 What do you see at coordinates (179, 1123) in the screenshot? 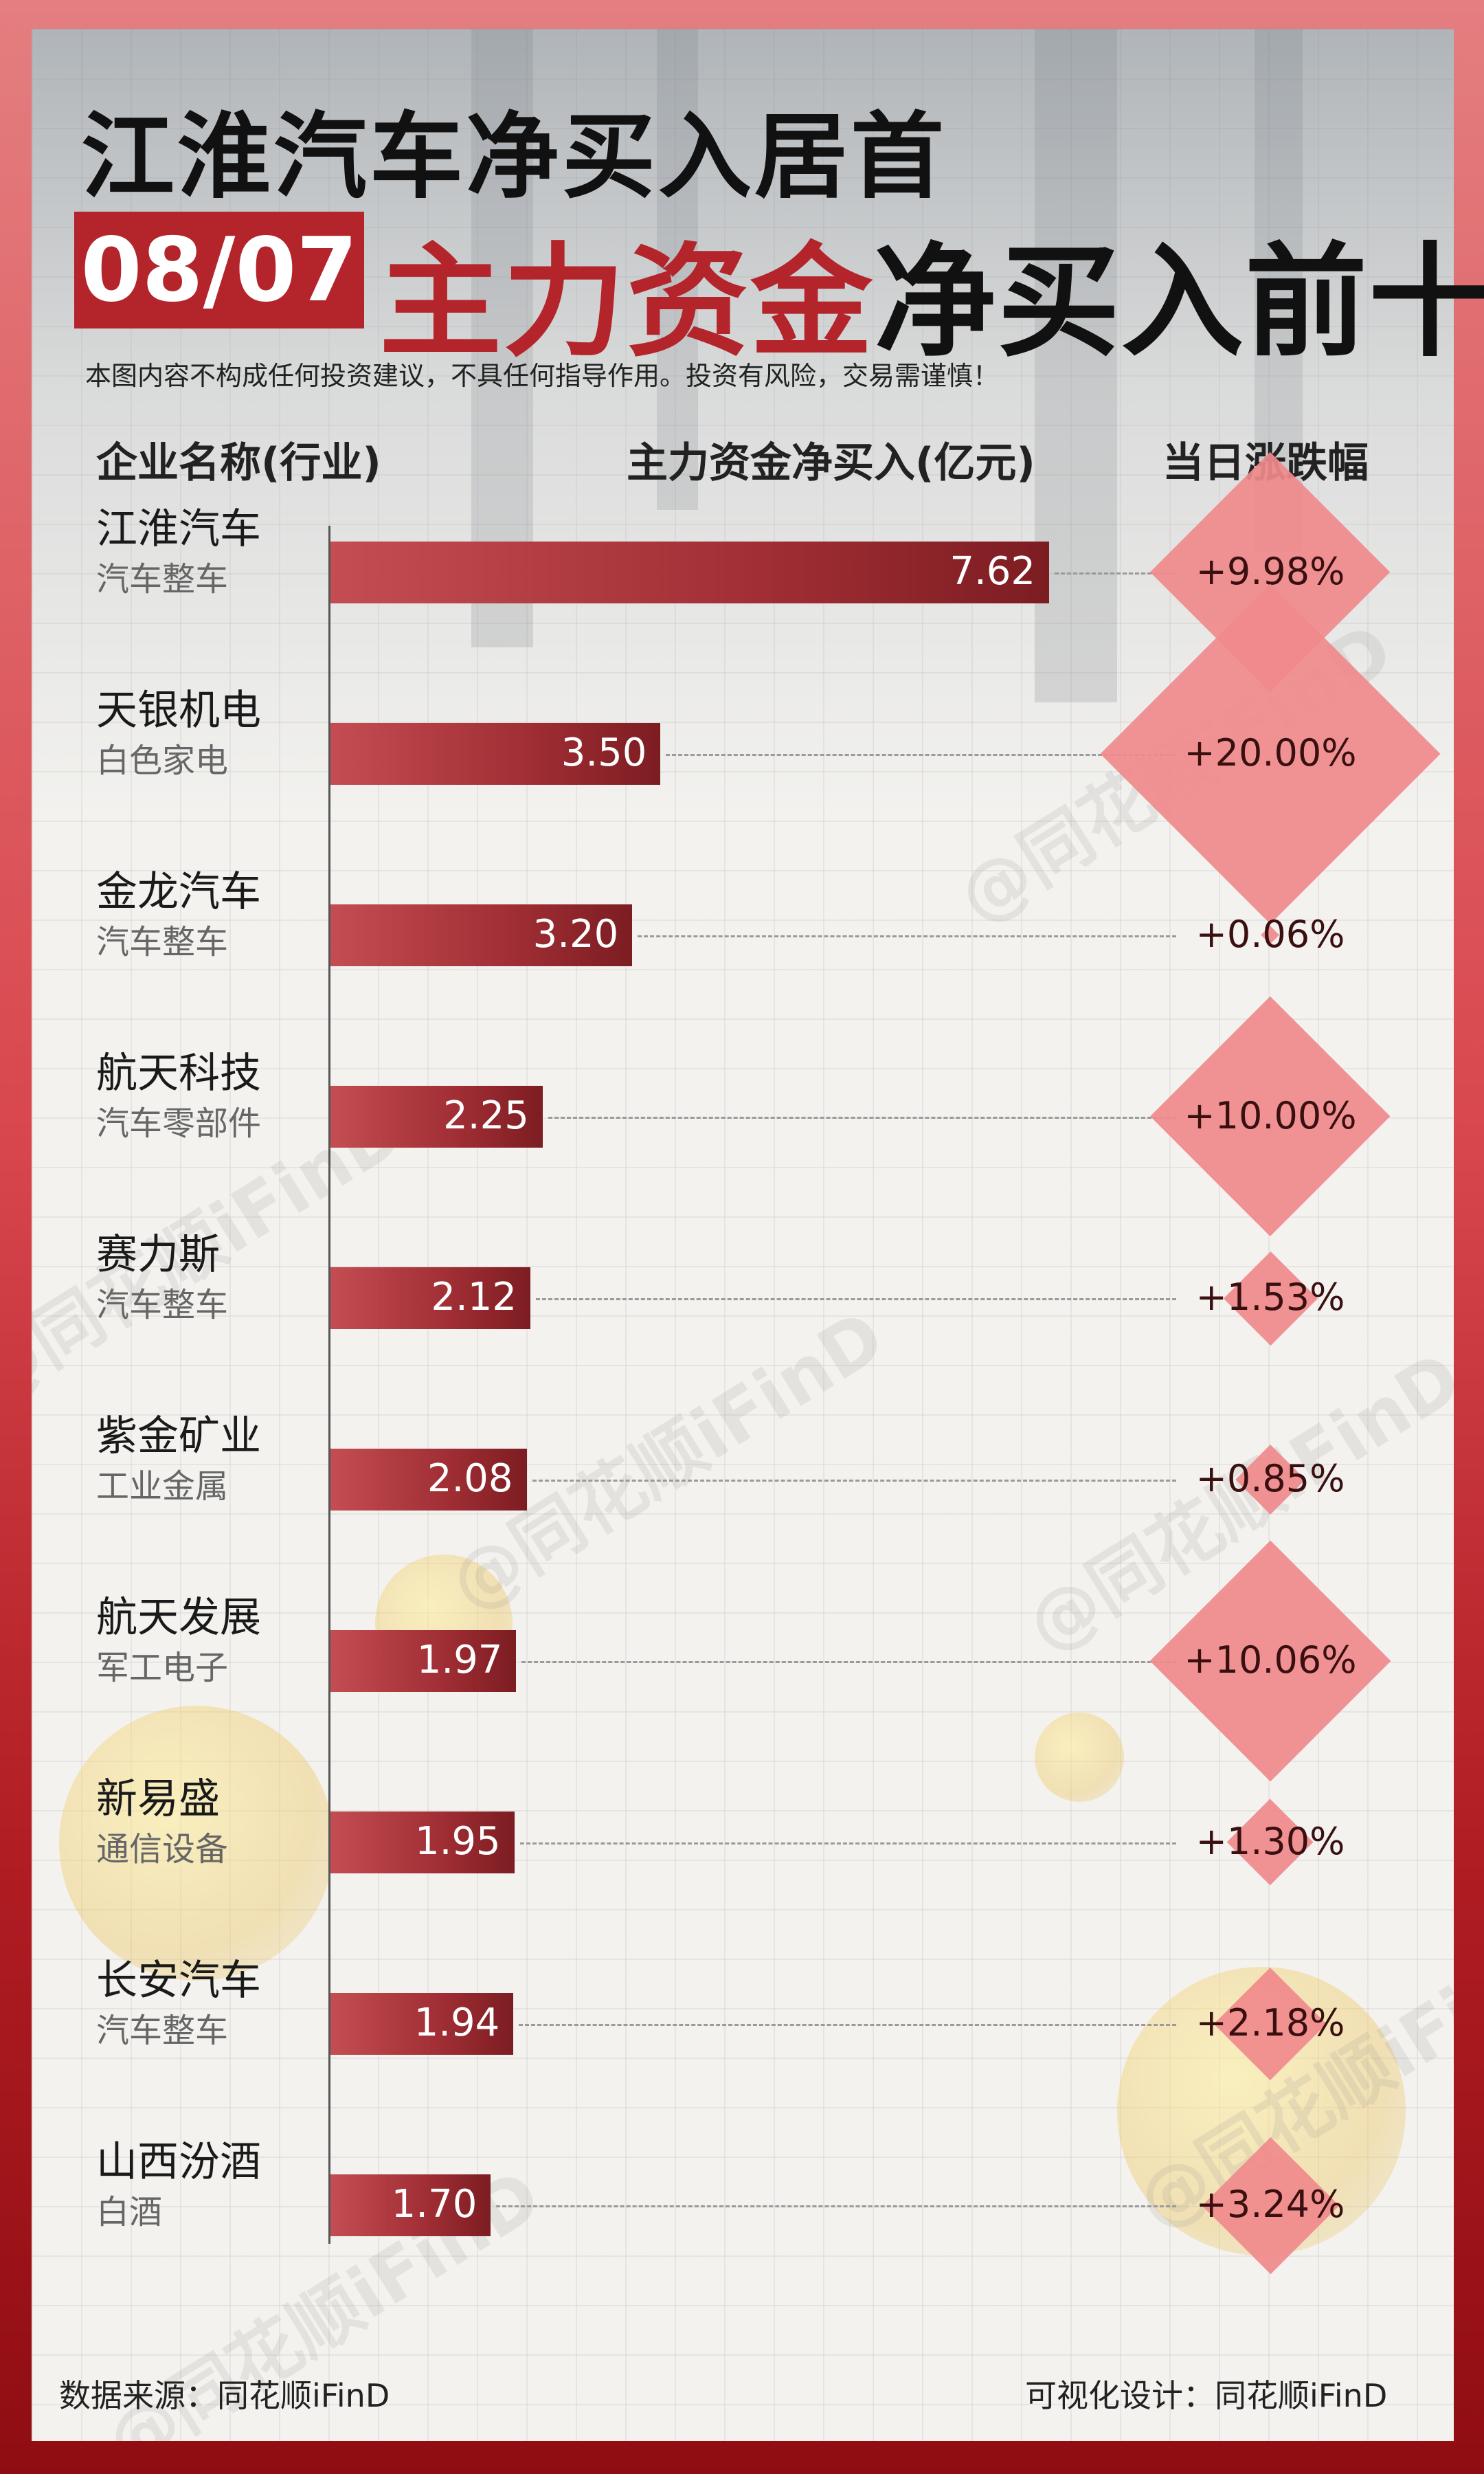
I see `company-industry: 汽车零部件` at bounding box center [179, 1123].